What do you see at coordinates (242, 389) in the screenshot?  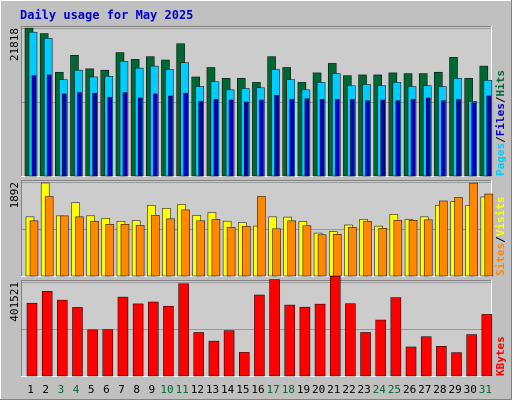 I see `day-label-15: 15` at bounding box center [242, 389].